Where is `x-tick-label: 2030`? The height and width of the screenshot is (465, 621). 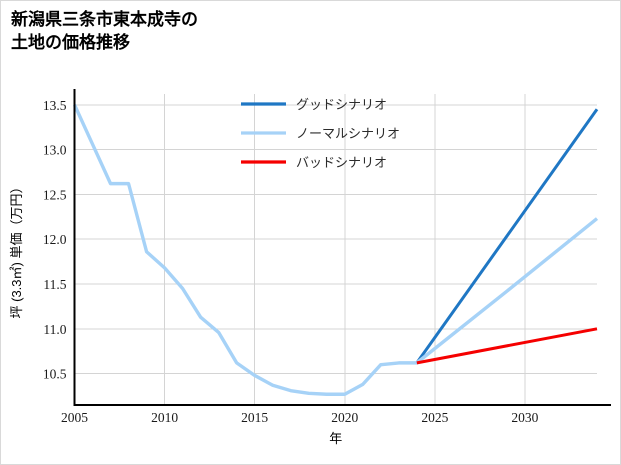 x-tick-label: 2030 is located at coordinates (524, 417).